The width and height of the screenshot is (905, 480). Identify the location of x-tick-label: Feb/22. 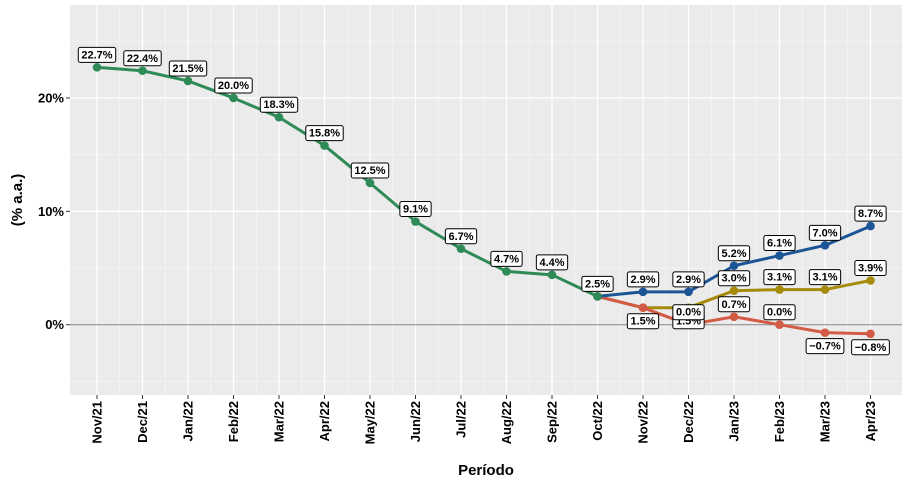
(233, 421).